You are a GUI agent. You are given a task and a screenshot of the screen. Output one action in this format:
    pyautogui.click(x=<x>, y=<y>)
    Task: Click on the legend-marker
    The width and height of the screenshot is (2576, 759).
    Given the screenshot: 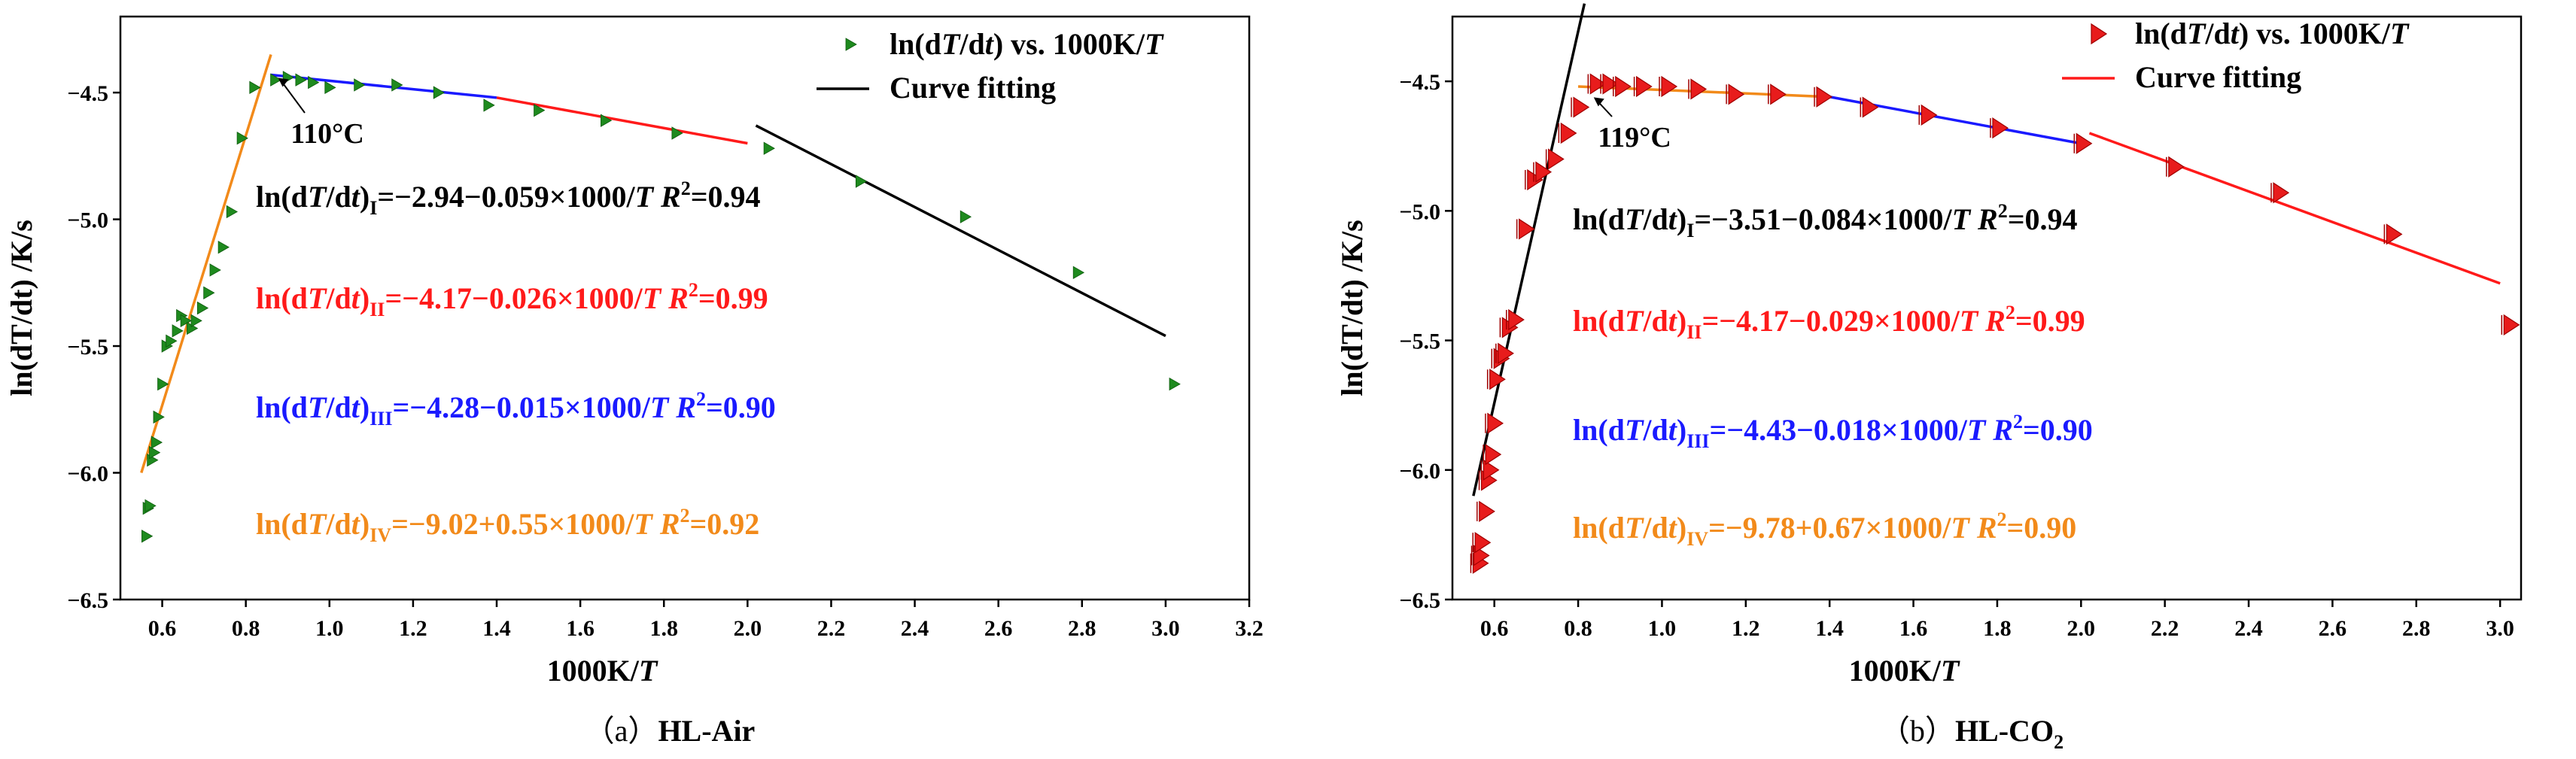 What is the action you would take?
    pyautogui.click(x=2099, y=34)
    